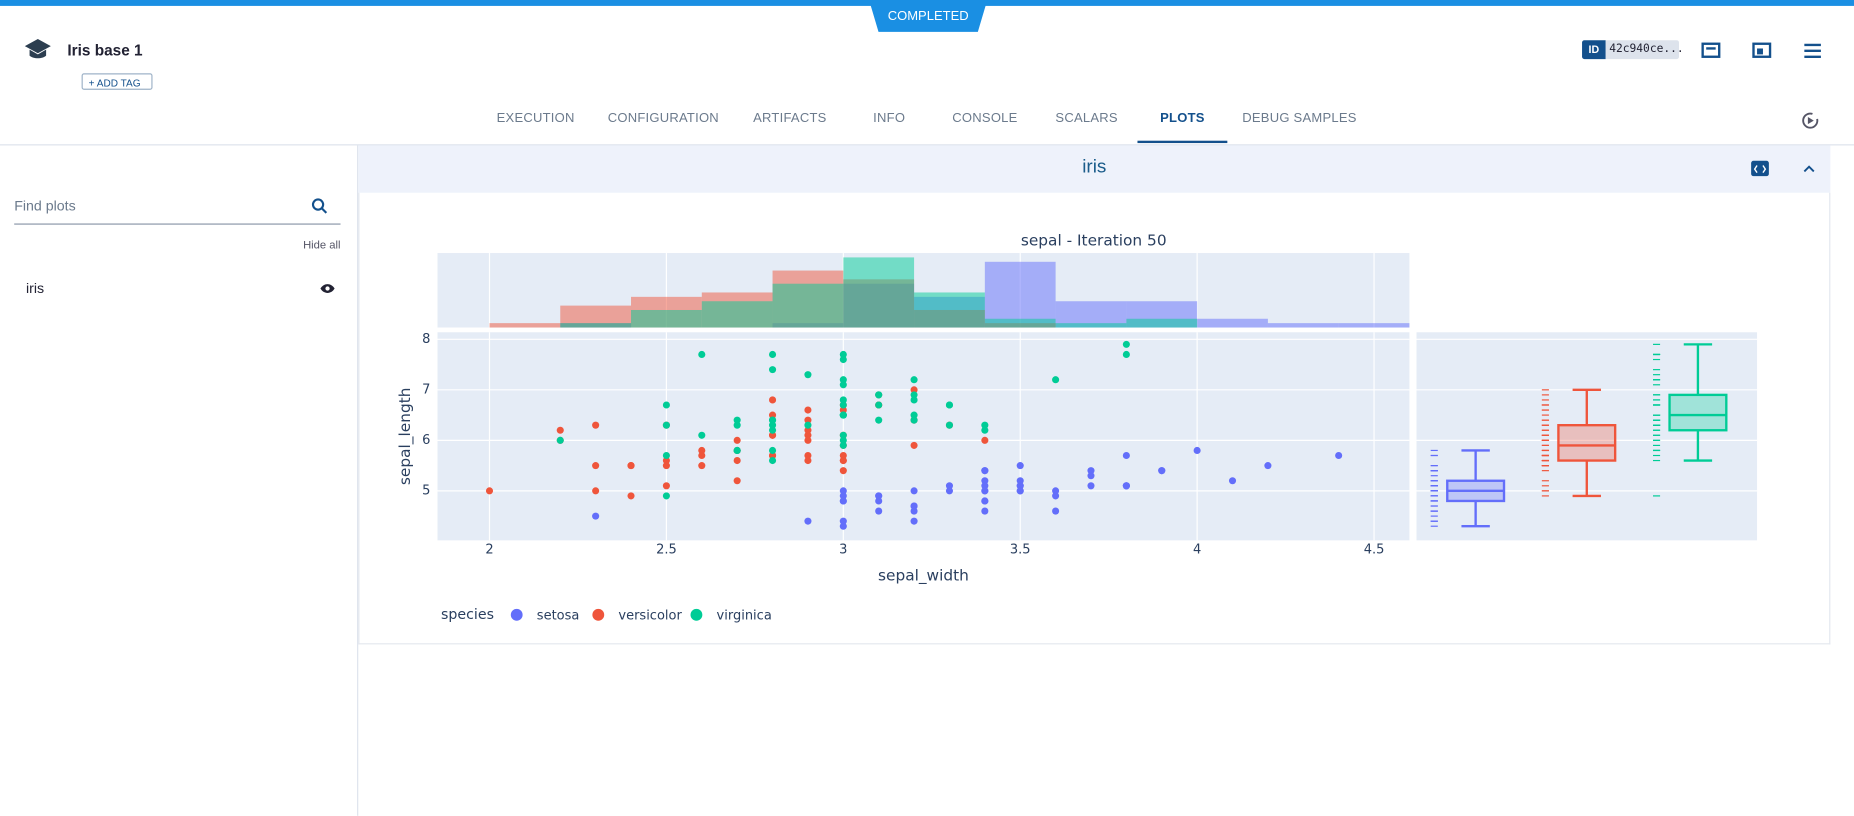 This screenshot has height=816, width=1854. What do you see at coordinates (1765, 50) in the screenshot?
I see `header-icons` at bounding box center [1765, 50].